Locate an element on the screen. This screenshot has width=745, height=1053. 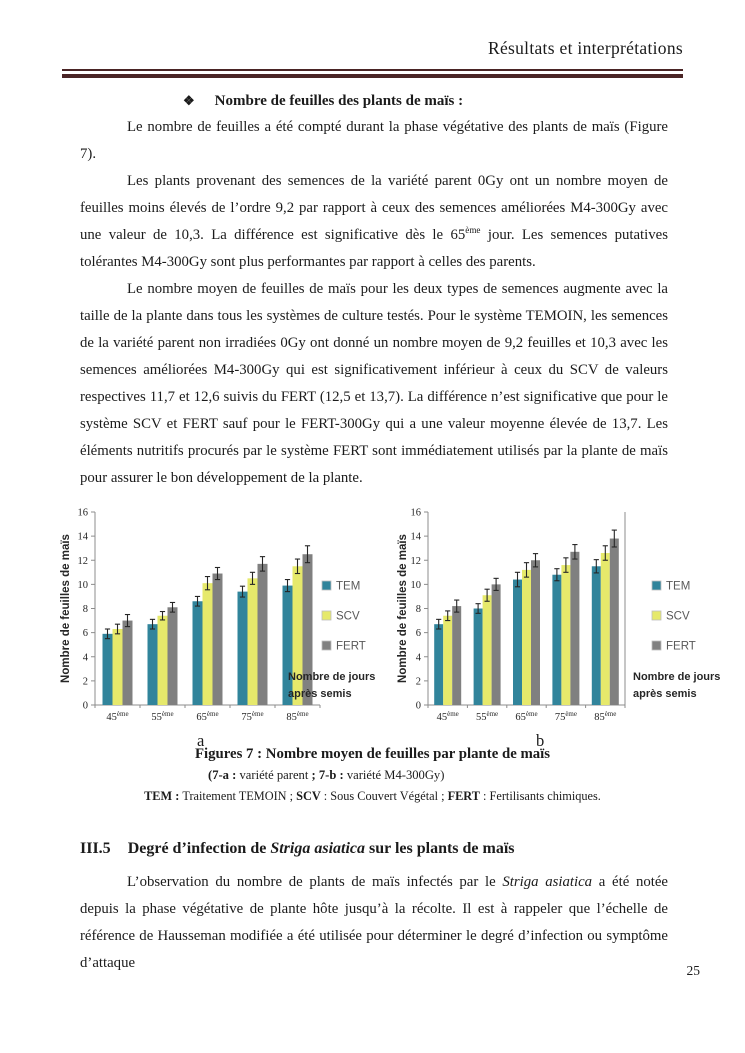
page-header-title: Résultats et interprétations is located at coordinates (585, 48).